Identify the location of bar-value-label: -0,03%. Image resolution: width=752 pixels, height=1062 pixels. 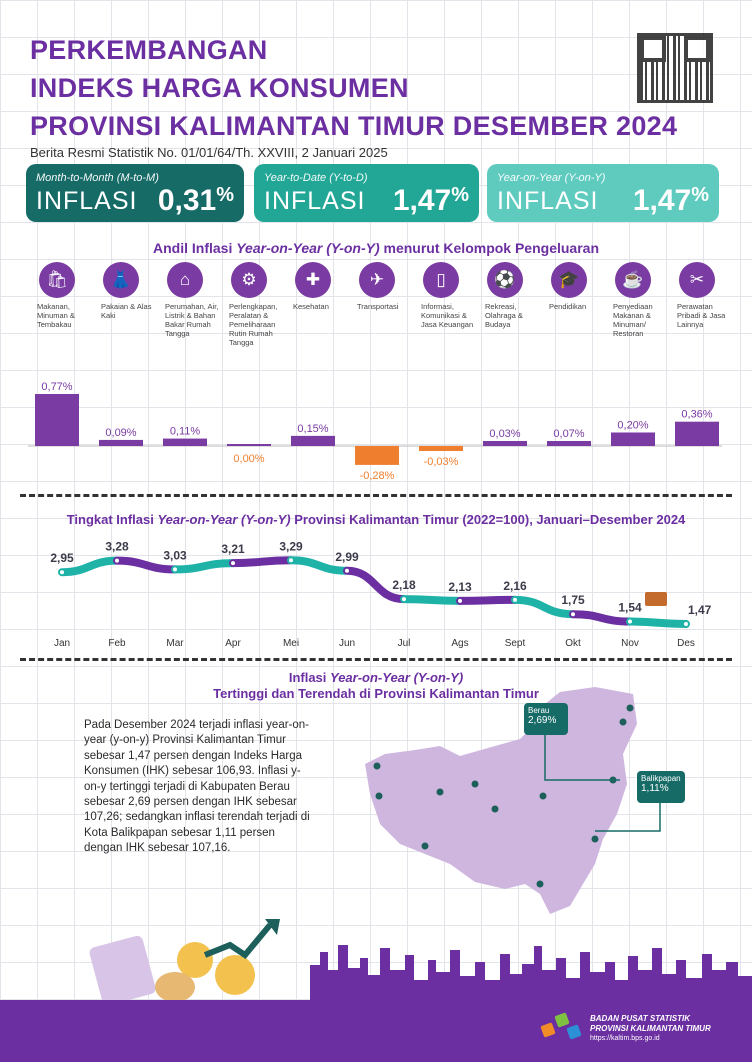
(441, 462).